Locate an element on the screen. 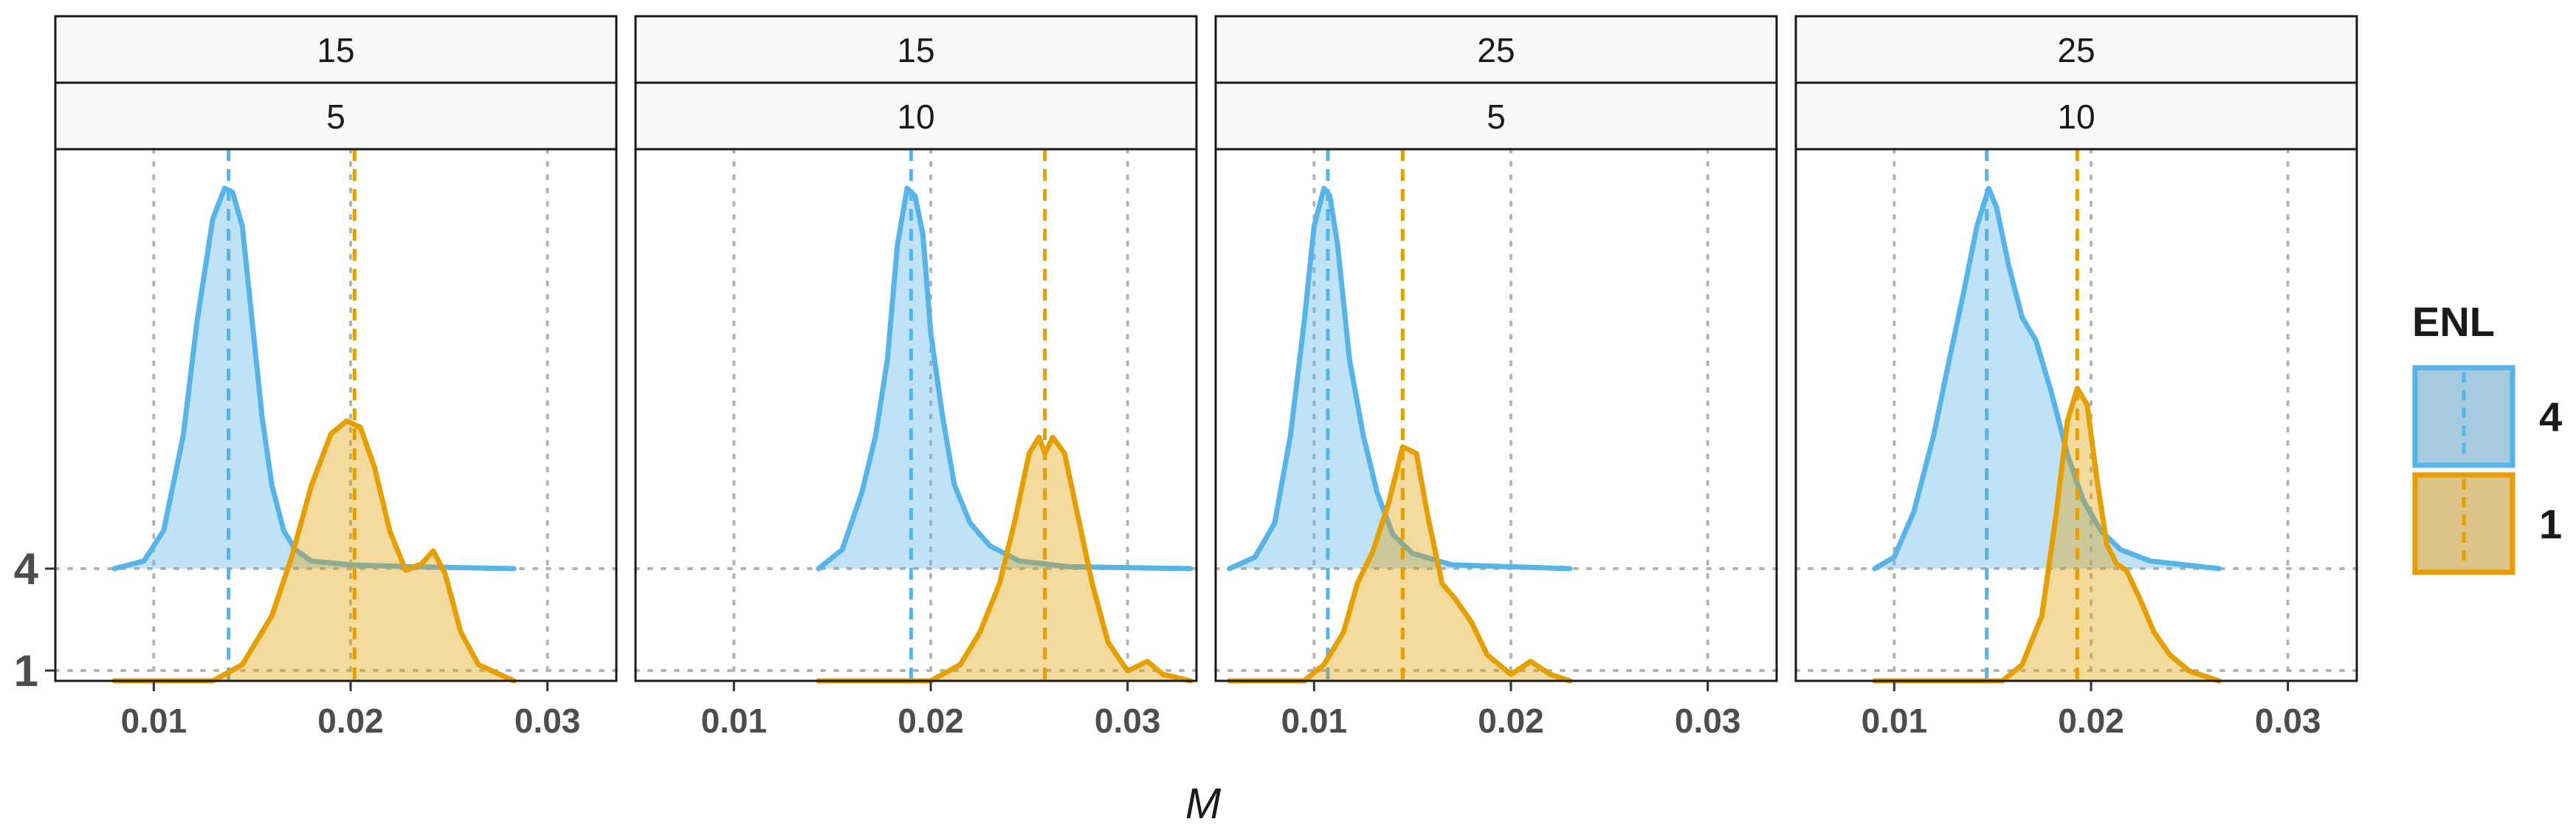 This screenshot has width=2576, height=833. y-axis: 41 is located at coordinates (34, 620).